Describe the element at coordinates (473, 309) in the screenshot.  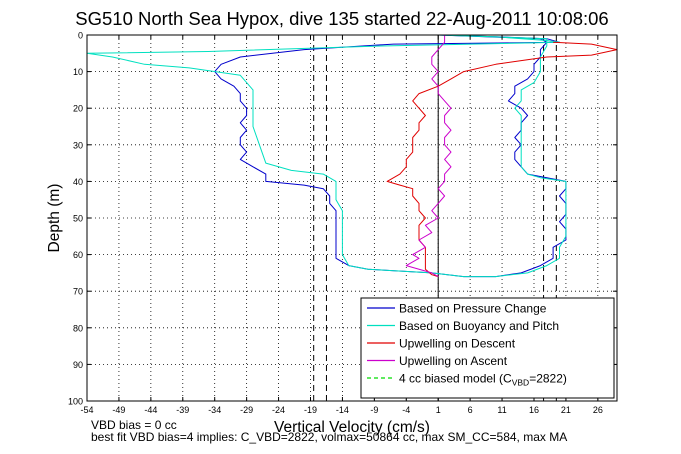
I see `legend-label: Based on Pressure Change` at that location.